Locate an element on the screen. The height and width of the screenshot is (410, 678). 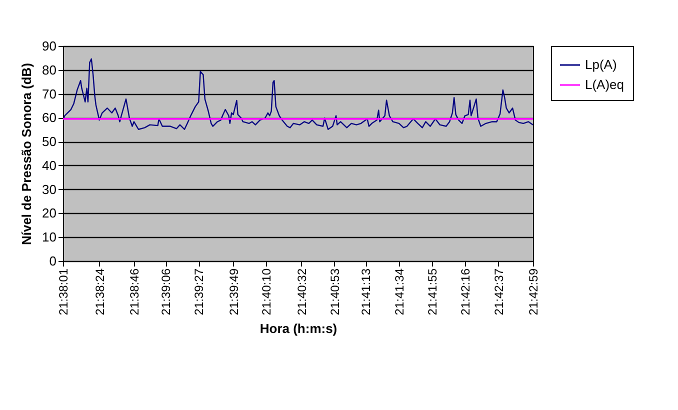
y-tick-label: 30 is located at coordinates (49, 189).